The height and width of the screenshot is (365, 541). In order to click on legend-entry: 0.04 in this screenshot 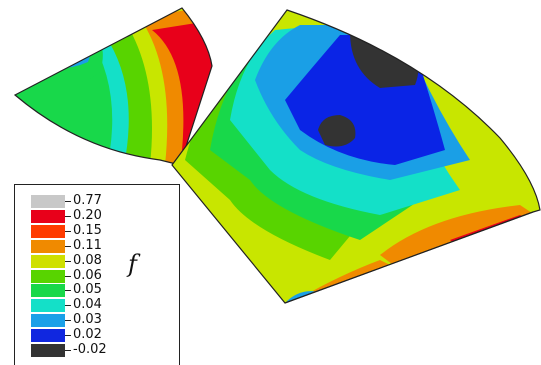, I will do `click(101, 305)`.